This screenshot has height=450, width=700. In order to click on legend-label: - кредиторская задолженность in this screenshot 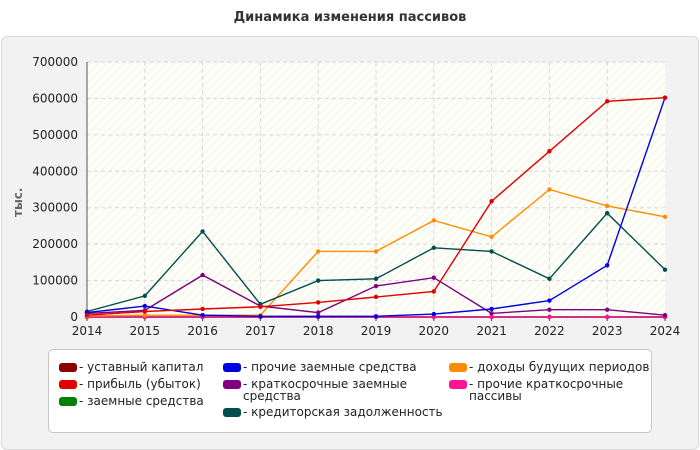, I will do `click(343, 412)`.